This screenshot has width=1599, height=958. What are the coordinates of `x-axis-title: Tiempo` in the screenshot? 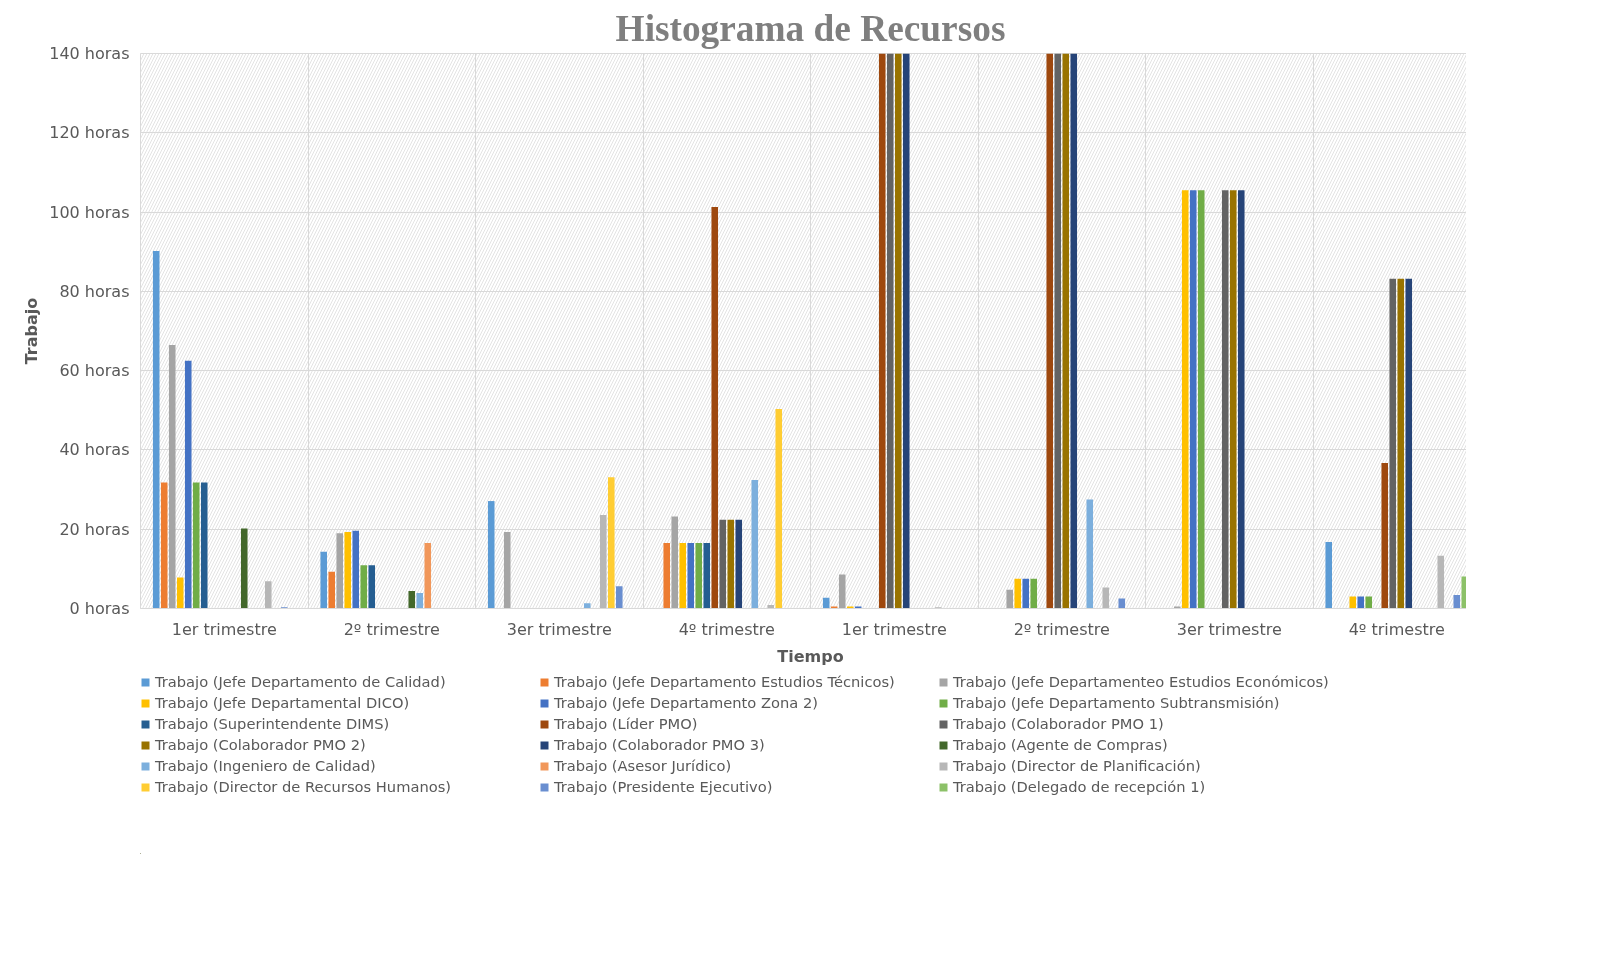 It's located at (810, 656).